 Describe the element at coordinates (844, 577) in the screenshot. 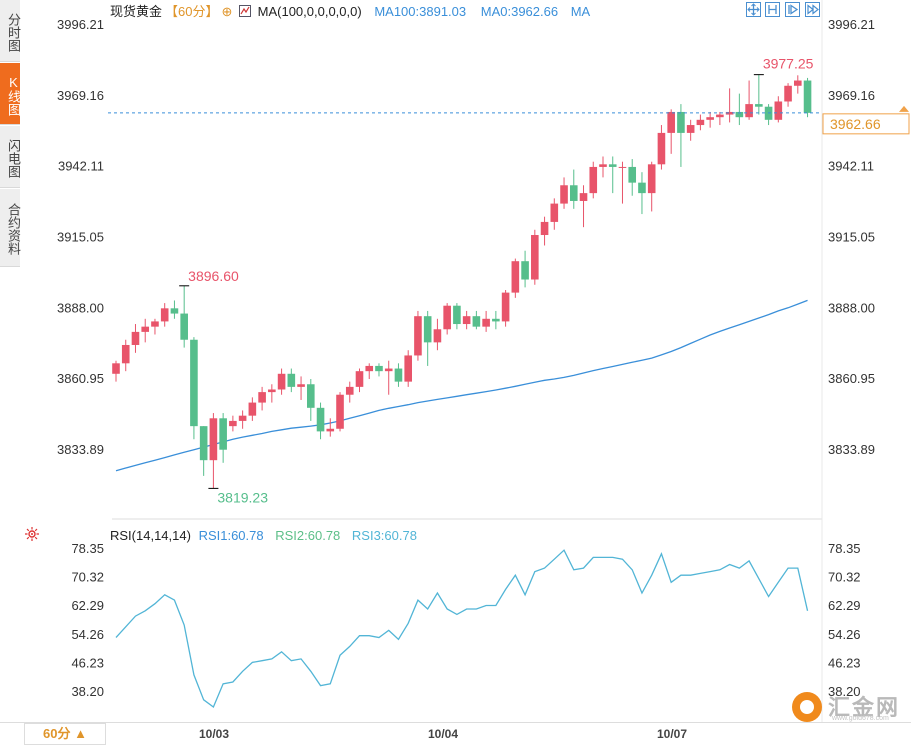

I see `rsi-tick-right: 70.32` at that location.